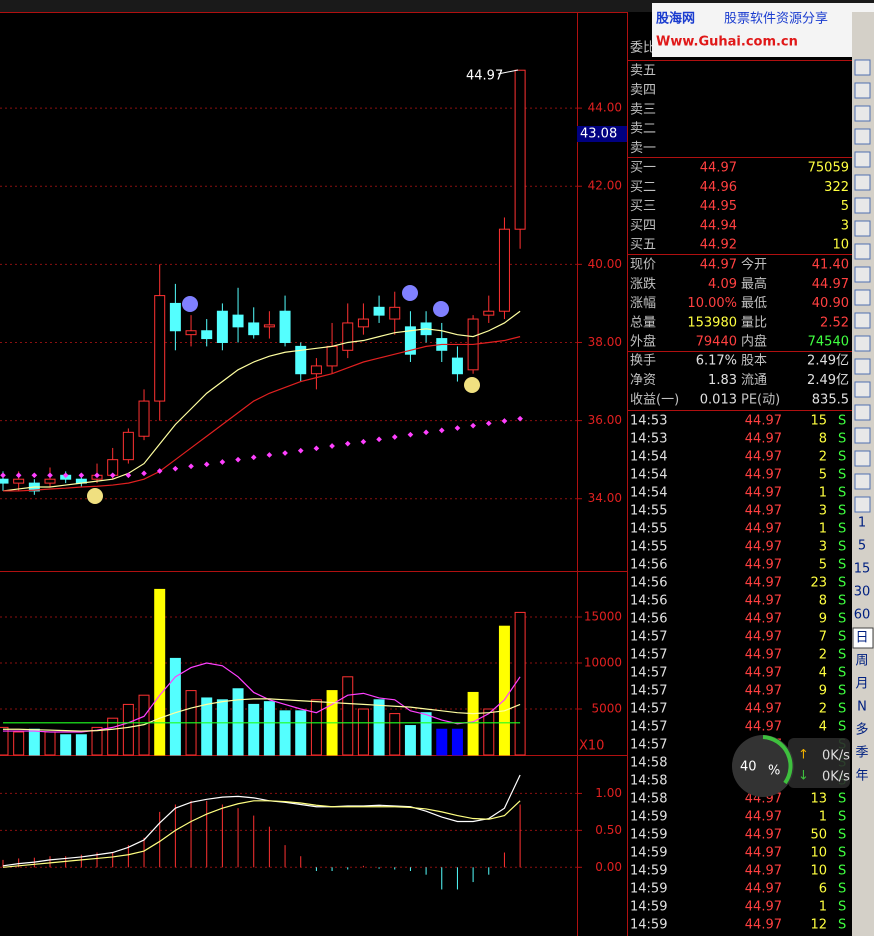 The height and width of the screenshot is (936, 874). What do you see at coordinates (598, 134) in the screenshot?
I see `cursor-label: 43.08` at bounding box center [598, 134].